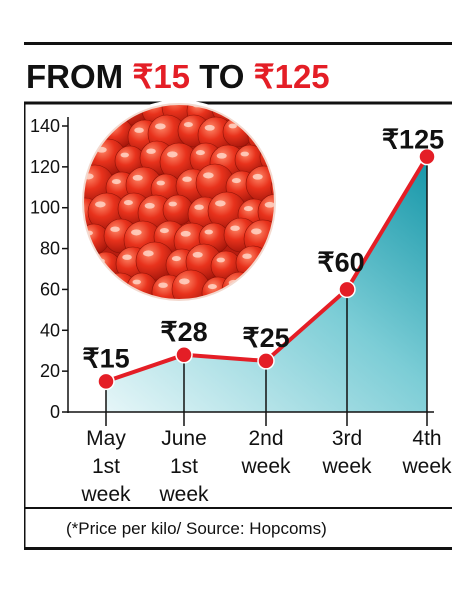 Image resolution: width=474 pixels, height=592 pixels. Describe the element at coordinates (222, 76) in the screenshot. I see `headline-to: TO` at that location.